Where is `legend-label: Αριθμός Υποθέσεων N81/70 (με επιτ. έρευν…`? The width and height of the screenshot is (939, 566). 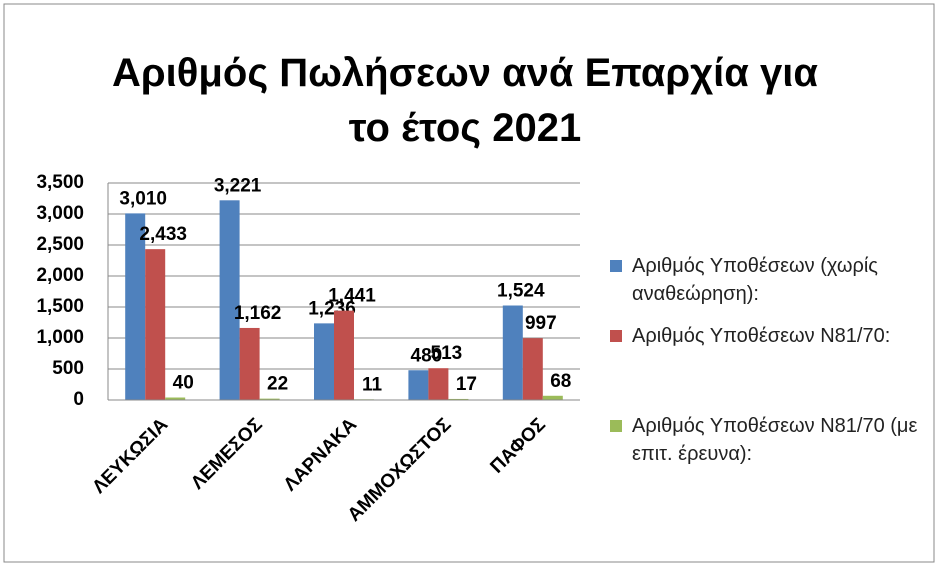 legend-label: Αριθμός Υποθέσεων N81/70 (με επιτ. έρευν… is located at coordinates (775, 440).